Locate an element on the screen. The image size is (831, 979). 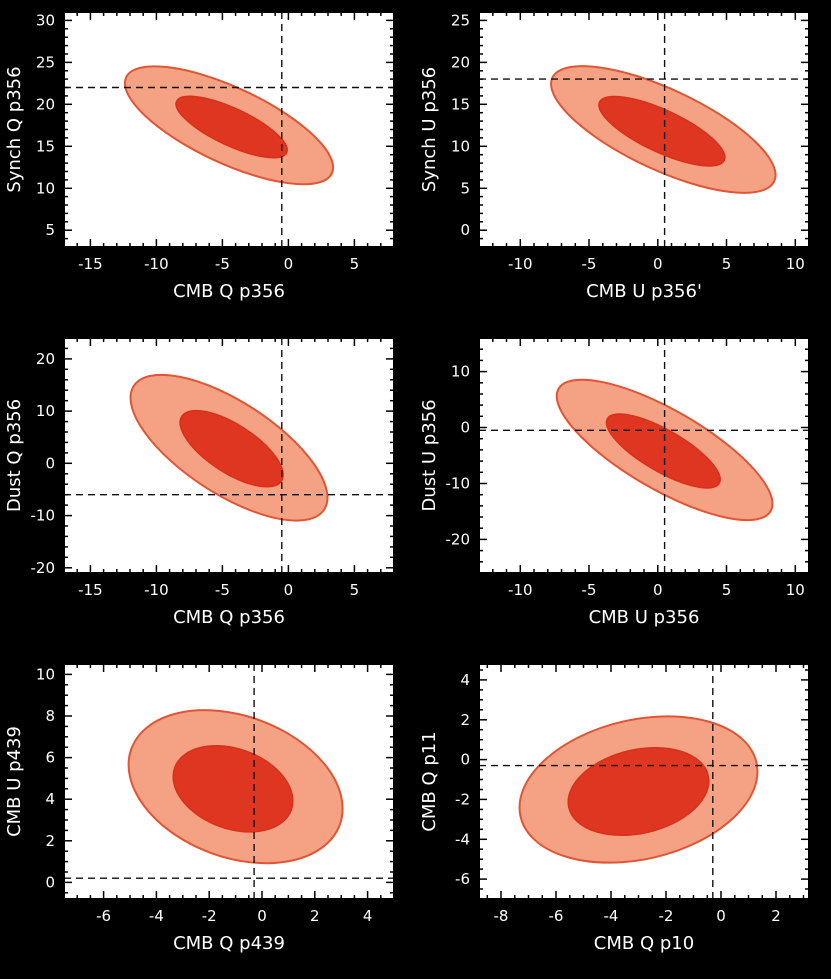
y-axis-label: Dust Q p356 is located at coordinates (14, 455).